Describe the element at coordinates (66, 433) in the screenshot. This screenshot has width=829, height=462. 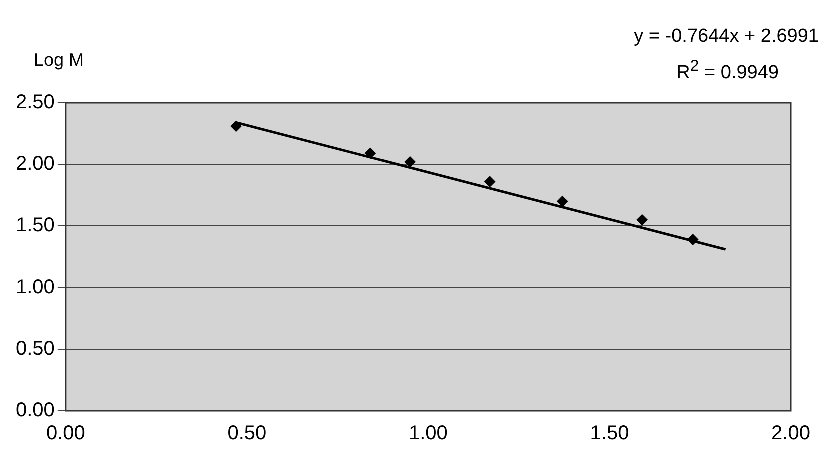
I see `x-tick-label: 0.00` at that location.